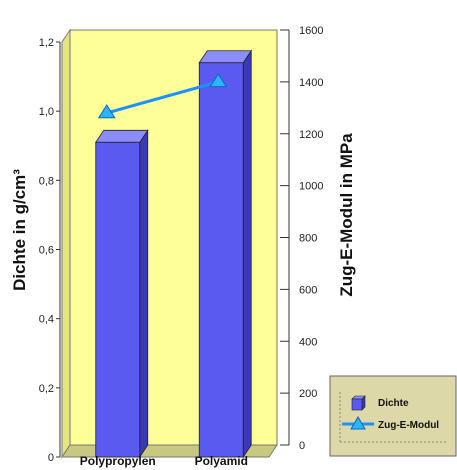 The image size is (457, 470). I want to click on left-axis: 0 0,2 0,4 0,6 0,8 1,0 1,2, so click(50, 250).